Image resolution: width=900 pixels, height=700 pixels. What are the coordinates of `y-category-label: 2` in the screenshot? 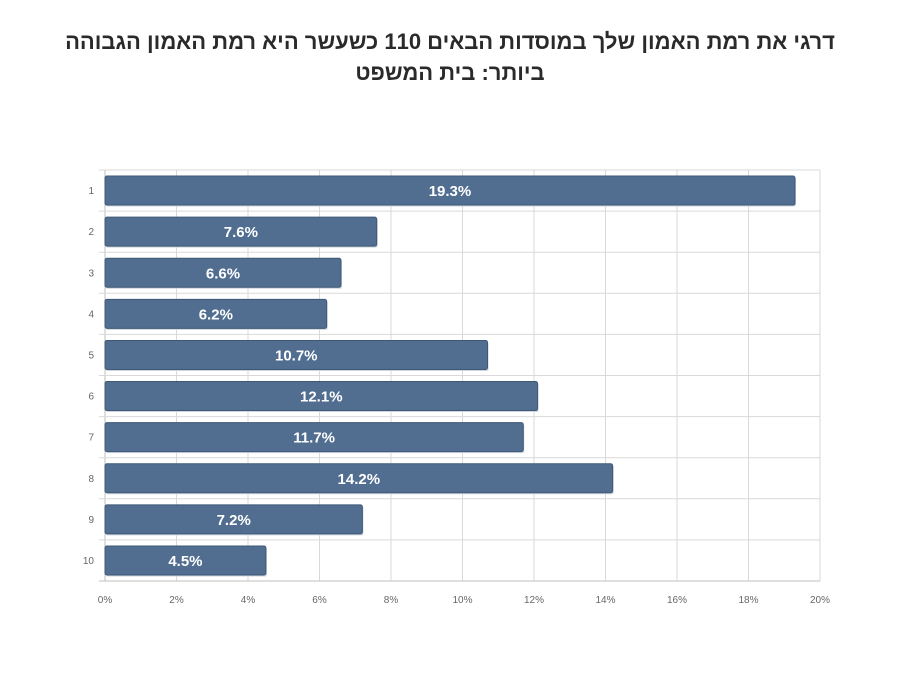 It's located at (91, 232).